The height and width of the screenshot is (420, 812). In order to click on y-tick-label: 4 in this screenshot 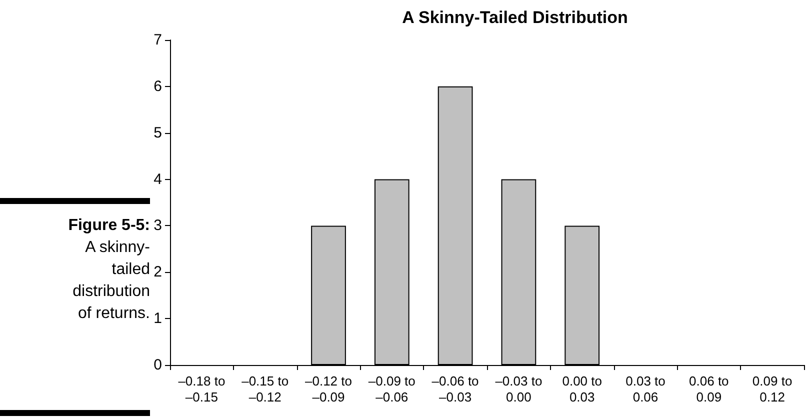, I will do `click(158, 179)`.